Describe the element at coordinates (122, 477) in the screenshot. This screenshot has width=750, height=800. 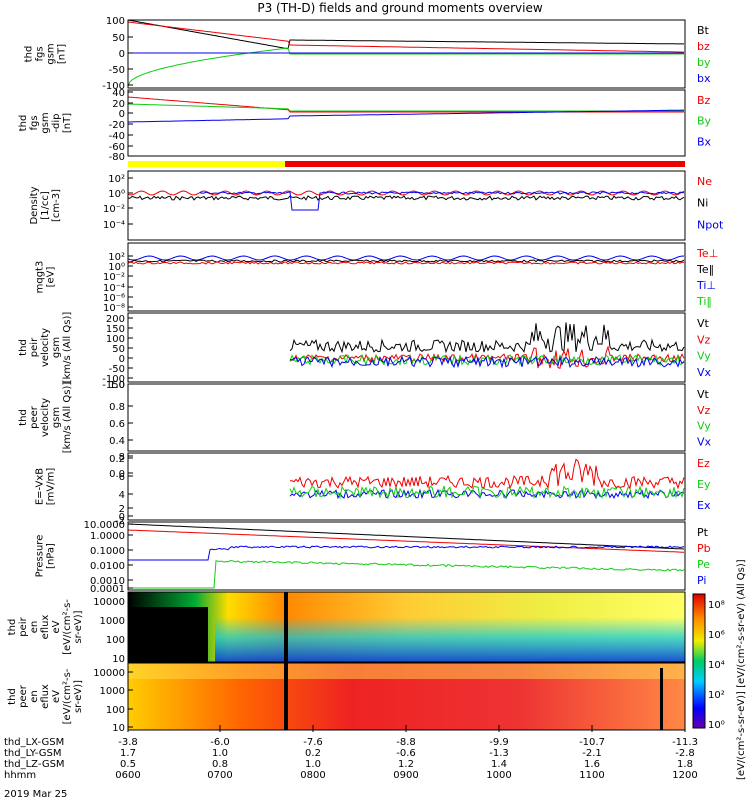
I see `y-tick-label: 6` at that location.